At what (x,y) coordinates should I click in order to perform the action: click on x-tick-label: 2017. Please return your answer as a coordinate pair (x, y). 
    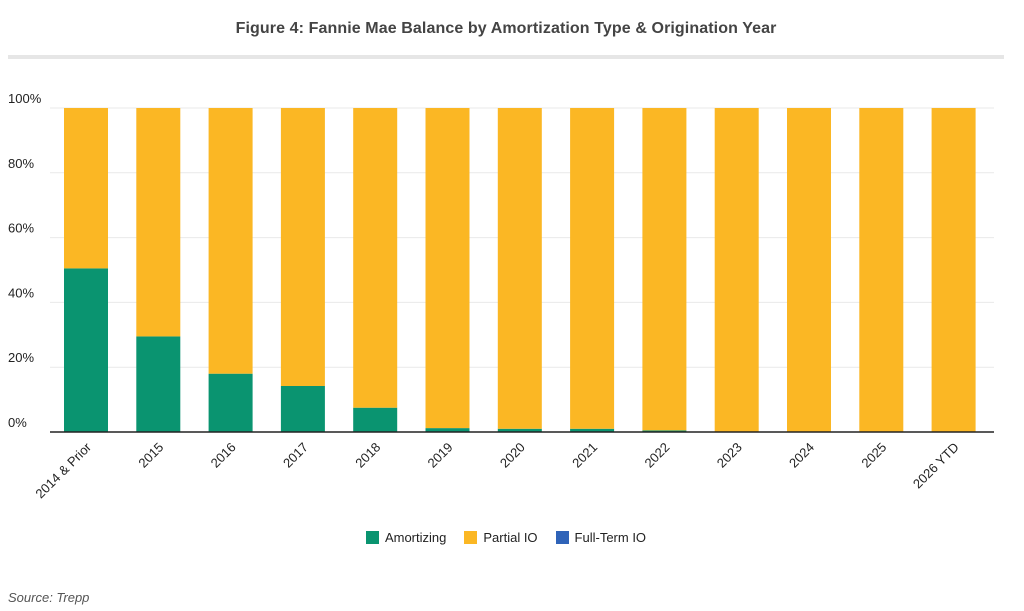
    Looking at the image, I should click on (295, 455).